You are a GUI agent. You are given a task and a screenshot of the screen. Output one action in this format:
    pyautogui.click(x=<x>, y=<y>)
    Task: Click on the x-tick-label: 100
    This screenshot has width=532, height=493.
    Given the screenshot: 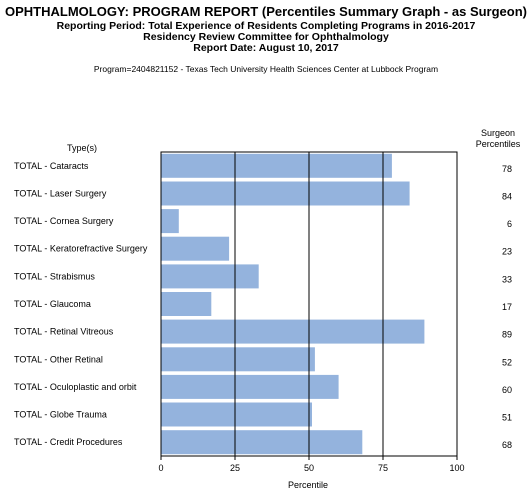 What is the action you would take?
    pyautogui.click(x=456, y=468)
    